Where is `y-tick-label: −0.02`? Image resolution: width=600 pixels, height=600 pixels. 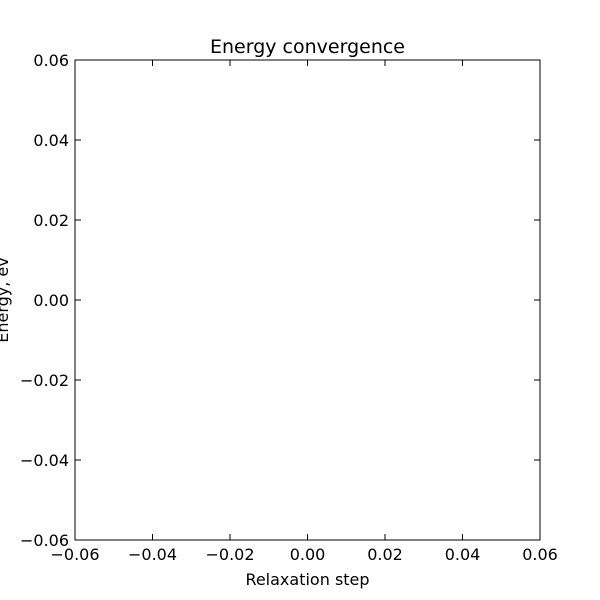 y-tick-label: −0.02 is located at coordinates (44, 380).